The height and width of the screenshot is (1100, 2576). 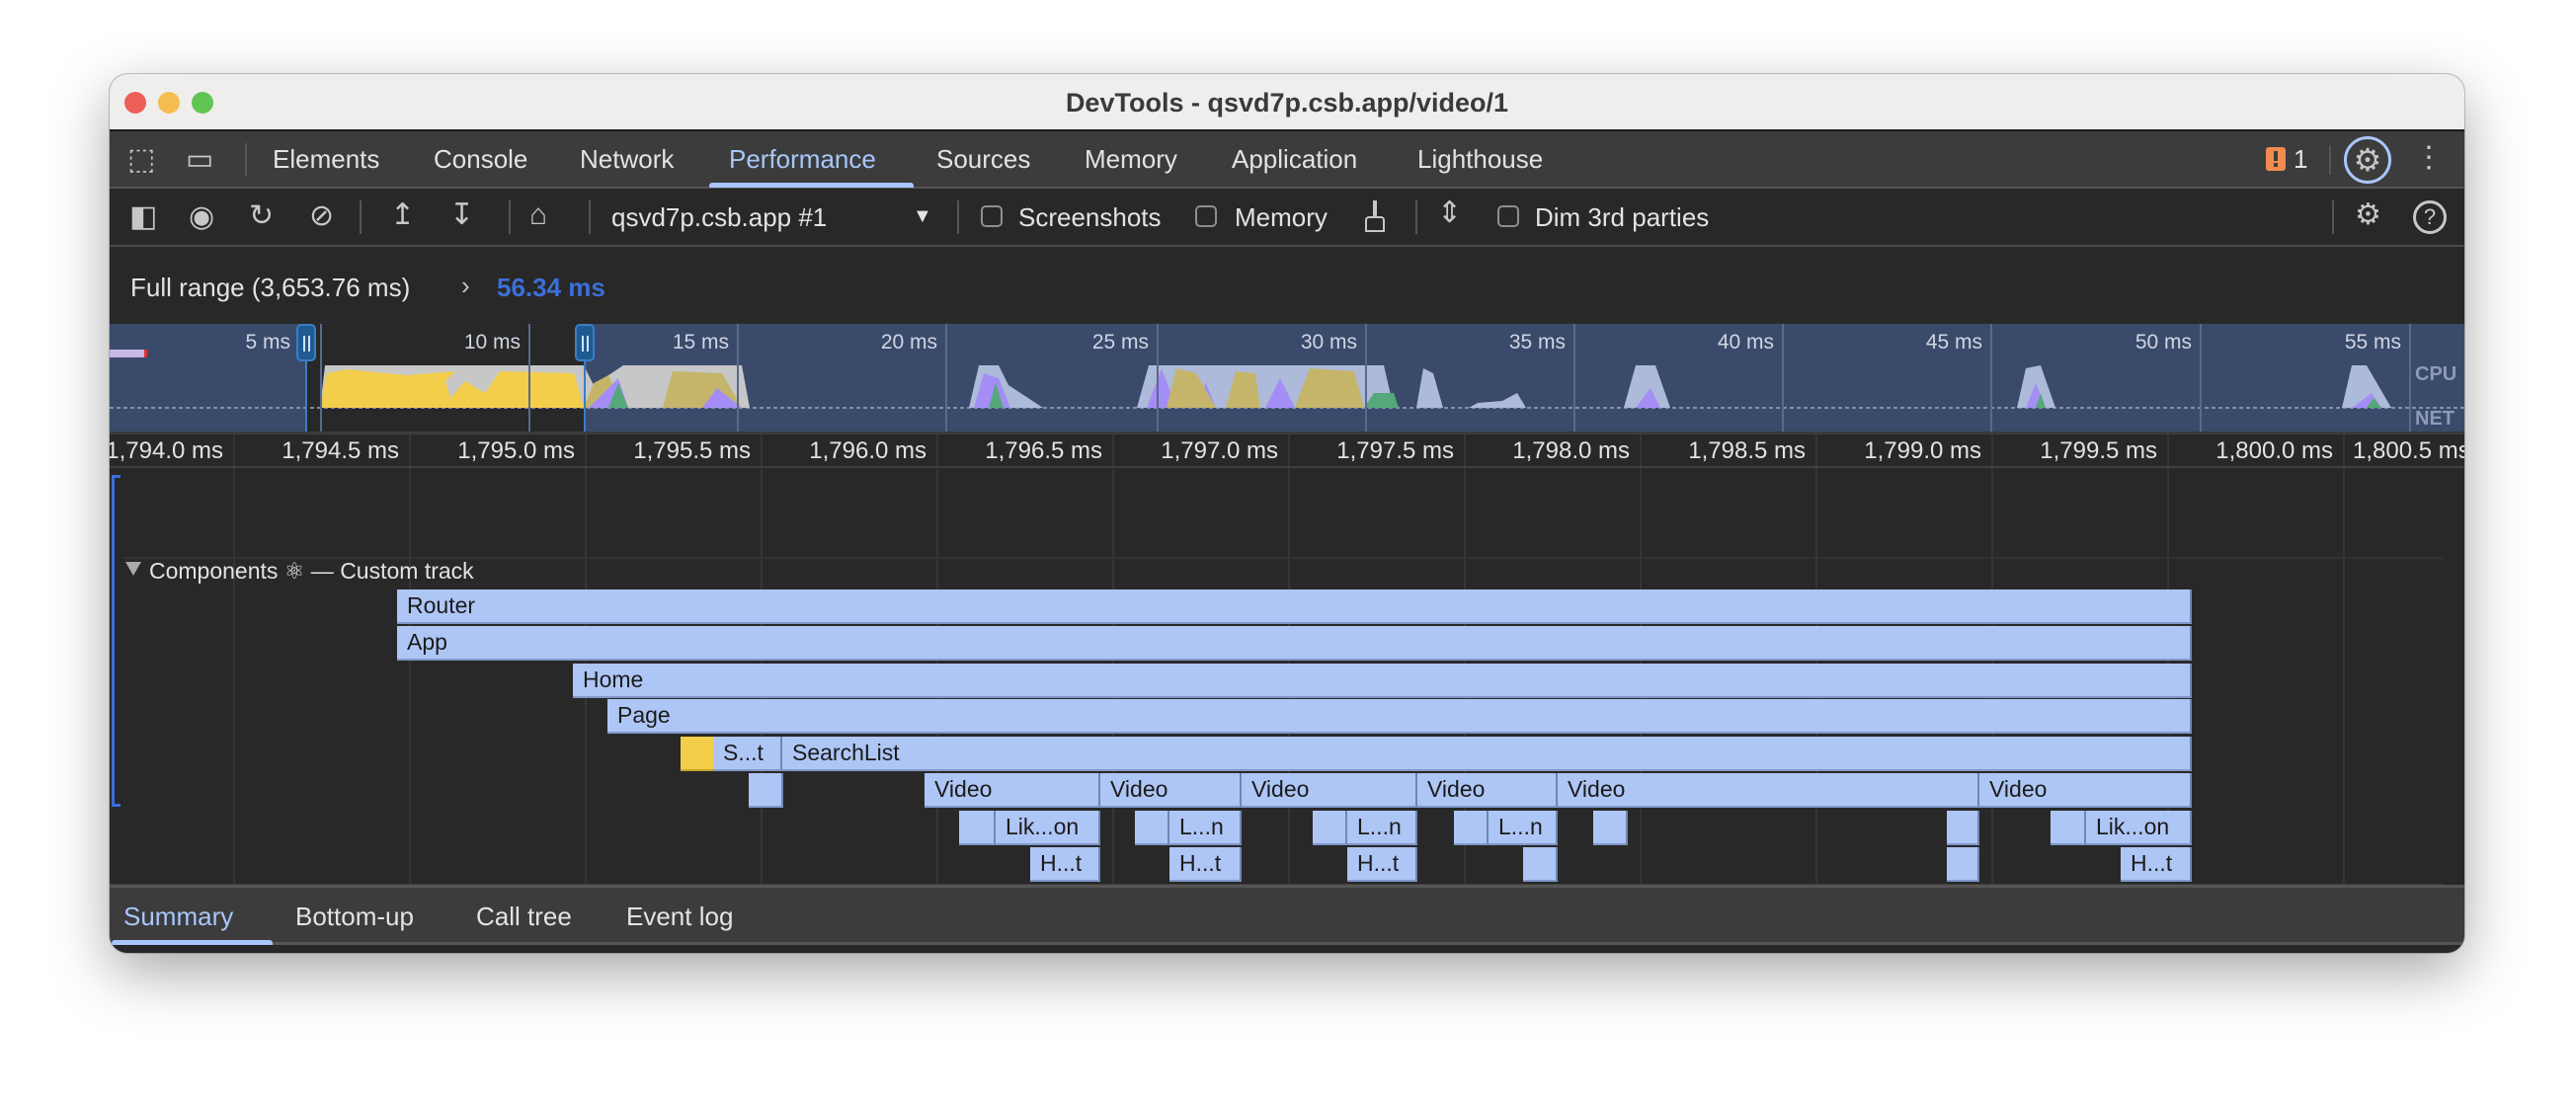 What do you see at coordinates (306, 342) in the screenshot?
I see `range-start-handle` at bounding box center [306, 342].